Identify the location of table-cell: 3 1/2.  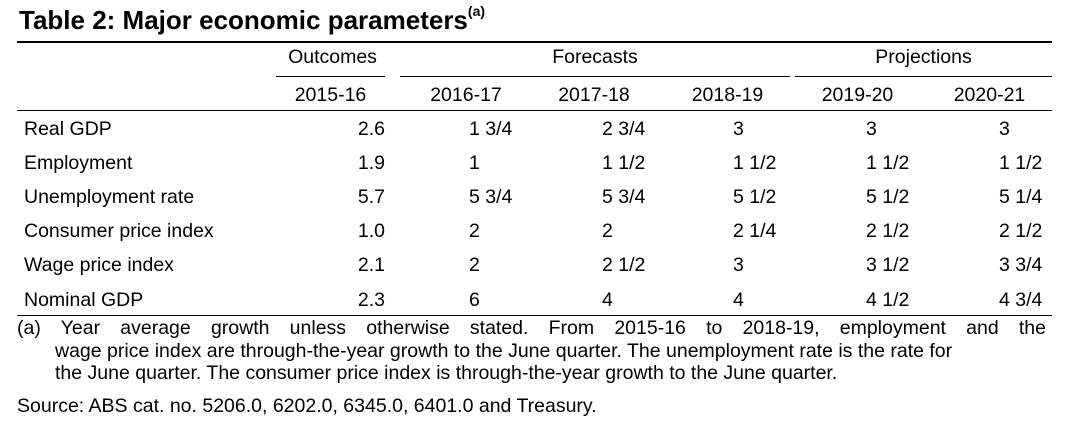
(888, 265).